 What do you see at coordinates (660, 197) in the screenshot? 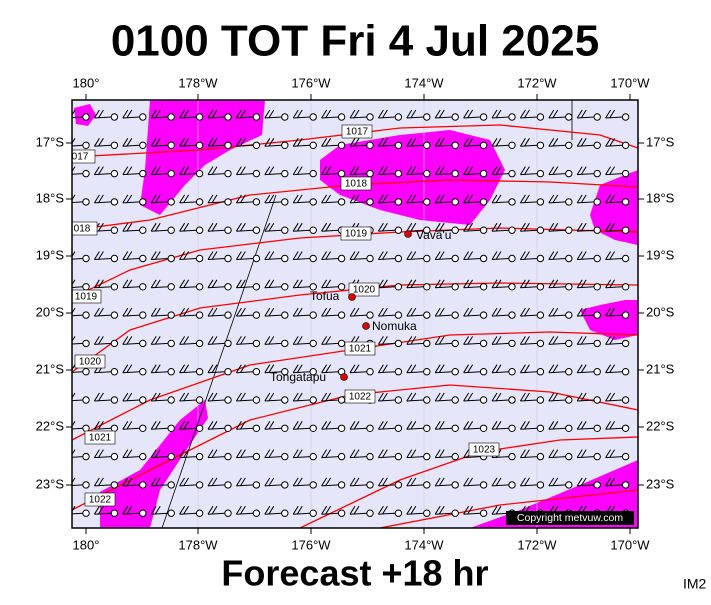
I see `lat-label-right: 18°S` at bounding box center [660, 197].